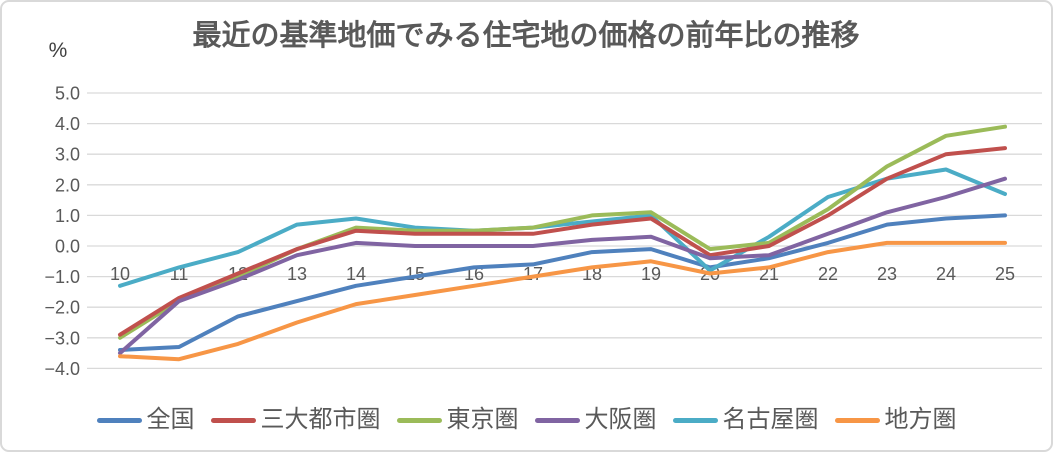 Image resolution: width=1053 pixels, height=452 pixels. Describe the element at coordinates (67, 94) in the screenshot. I see `y-tick-label: 5.0` at that location.